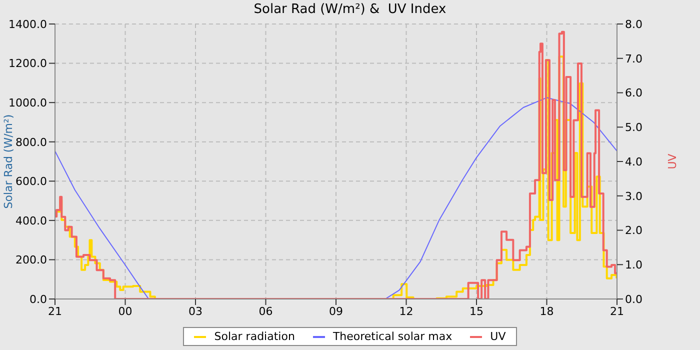 The image size is (700, 350). What do you see at coordinates (392, 336) in the screenshot?
I see `legend-label: Theoretical solar max` at bounding box center [392, 336].